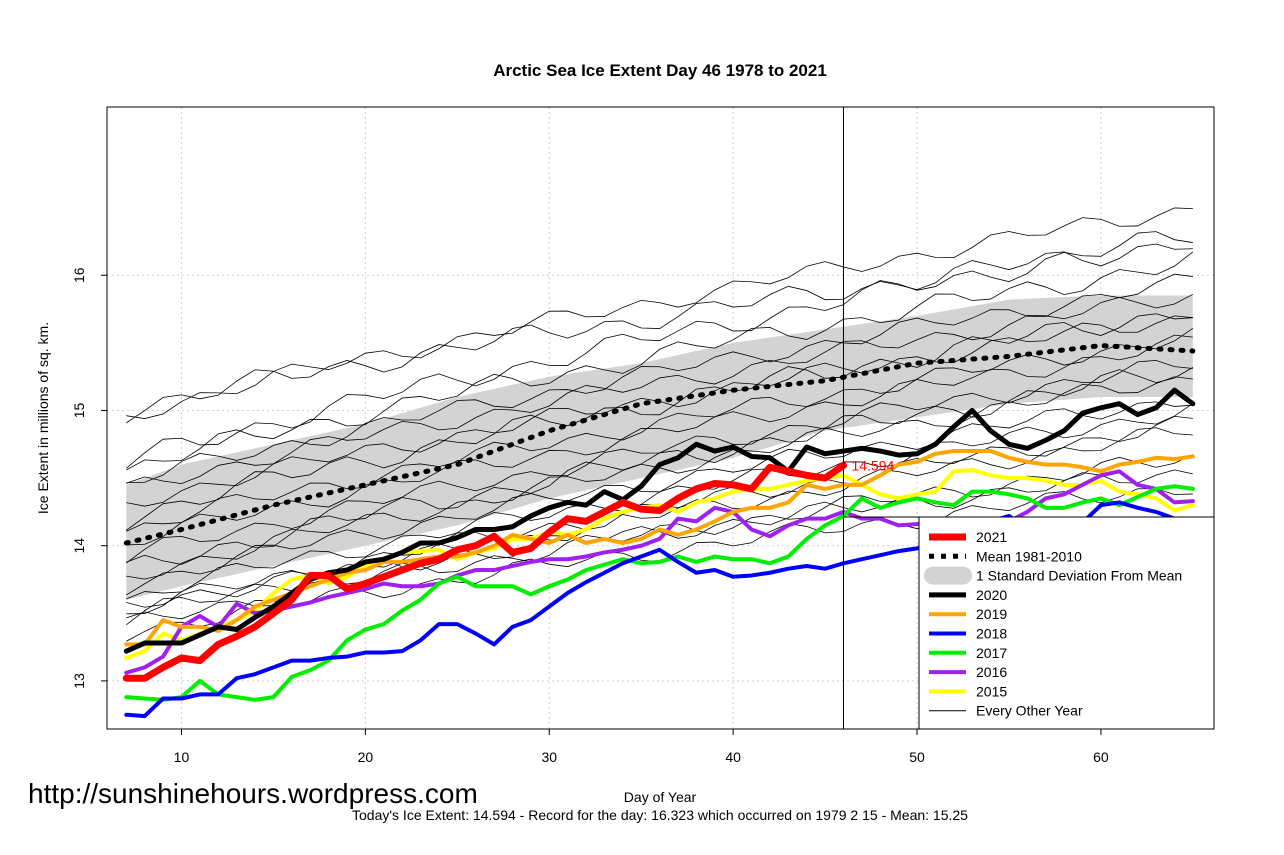 The width and height of the screenshot is (1284, 855). Describe the element at coordinates (484, 571) in the screenshot. I see `series-line-2021` at that location.